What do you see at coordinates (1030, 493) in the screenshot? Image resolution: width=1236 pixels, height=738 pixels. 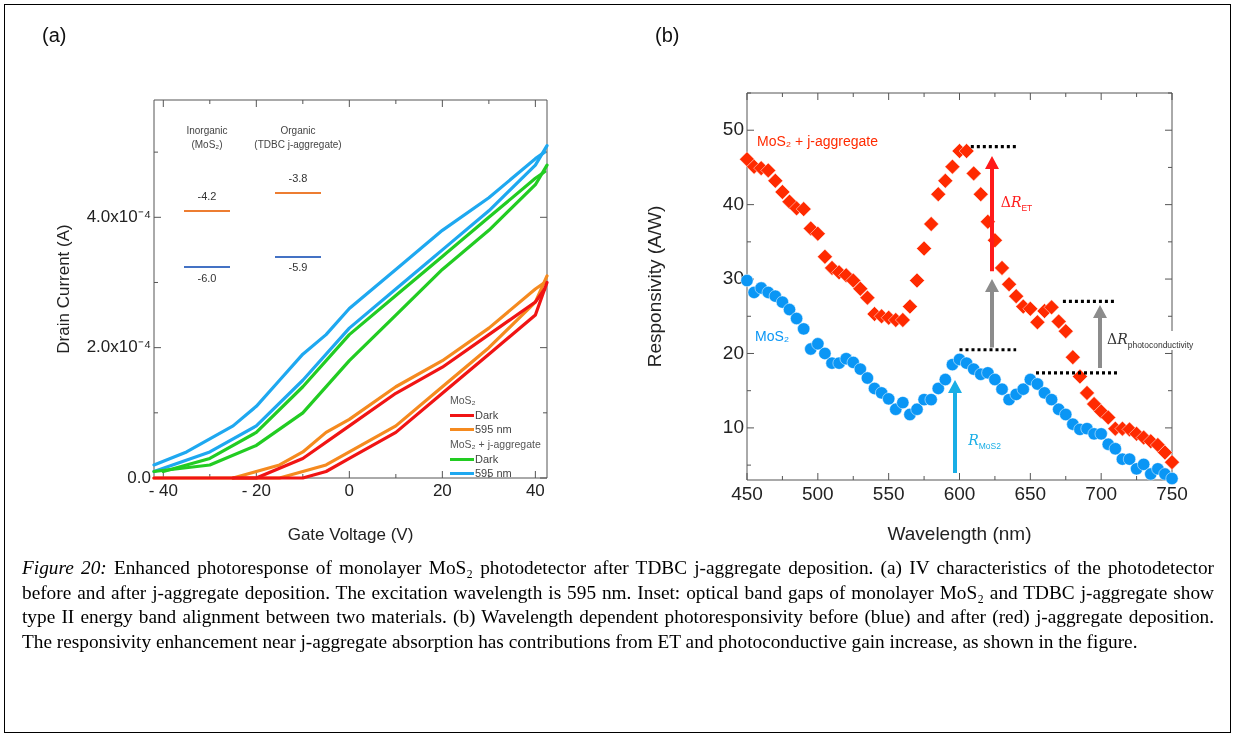 I see `x-tick-label: 650` at bounding box center [1030, 493].